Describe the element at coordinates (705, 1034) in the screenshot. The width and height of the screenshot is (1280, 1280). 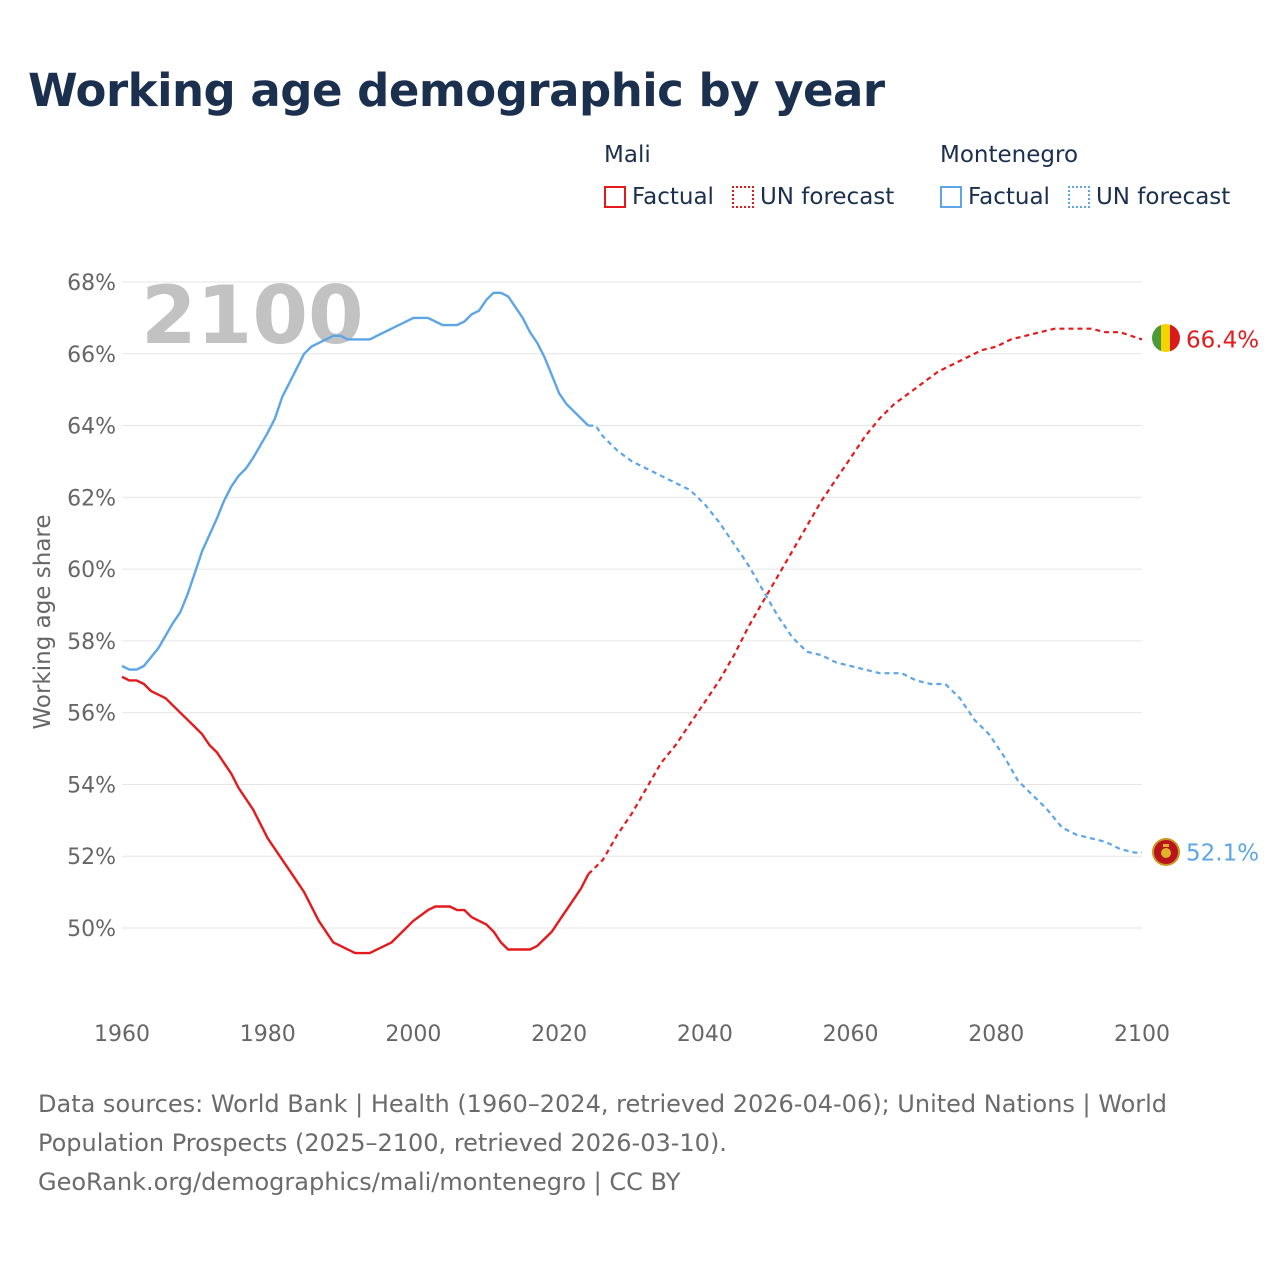
I see `x-tick-label: 2040` at that location.